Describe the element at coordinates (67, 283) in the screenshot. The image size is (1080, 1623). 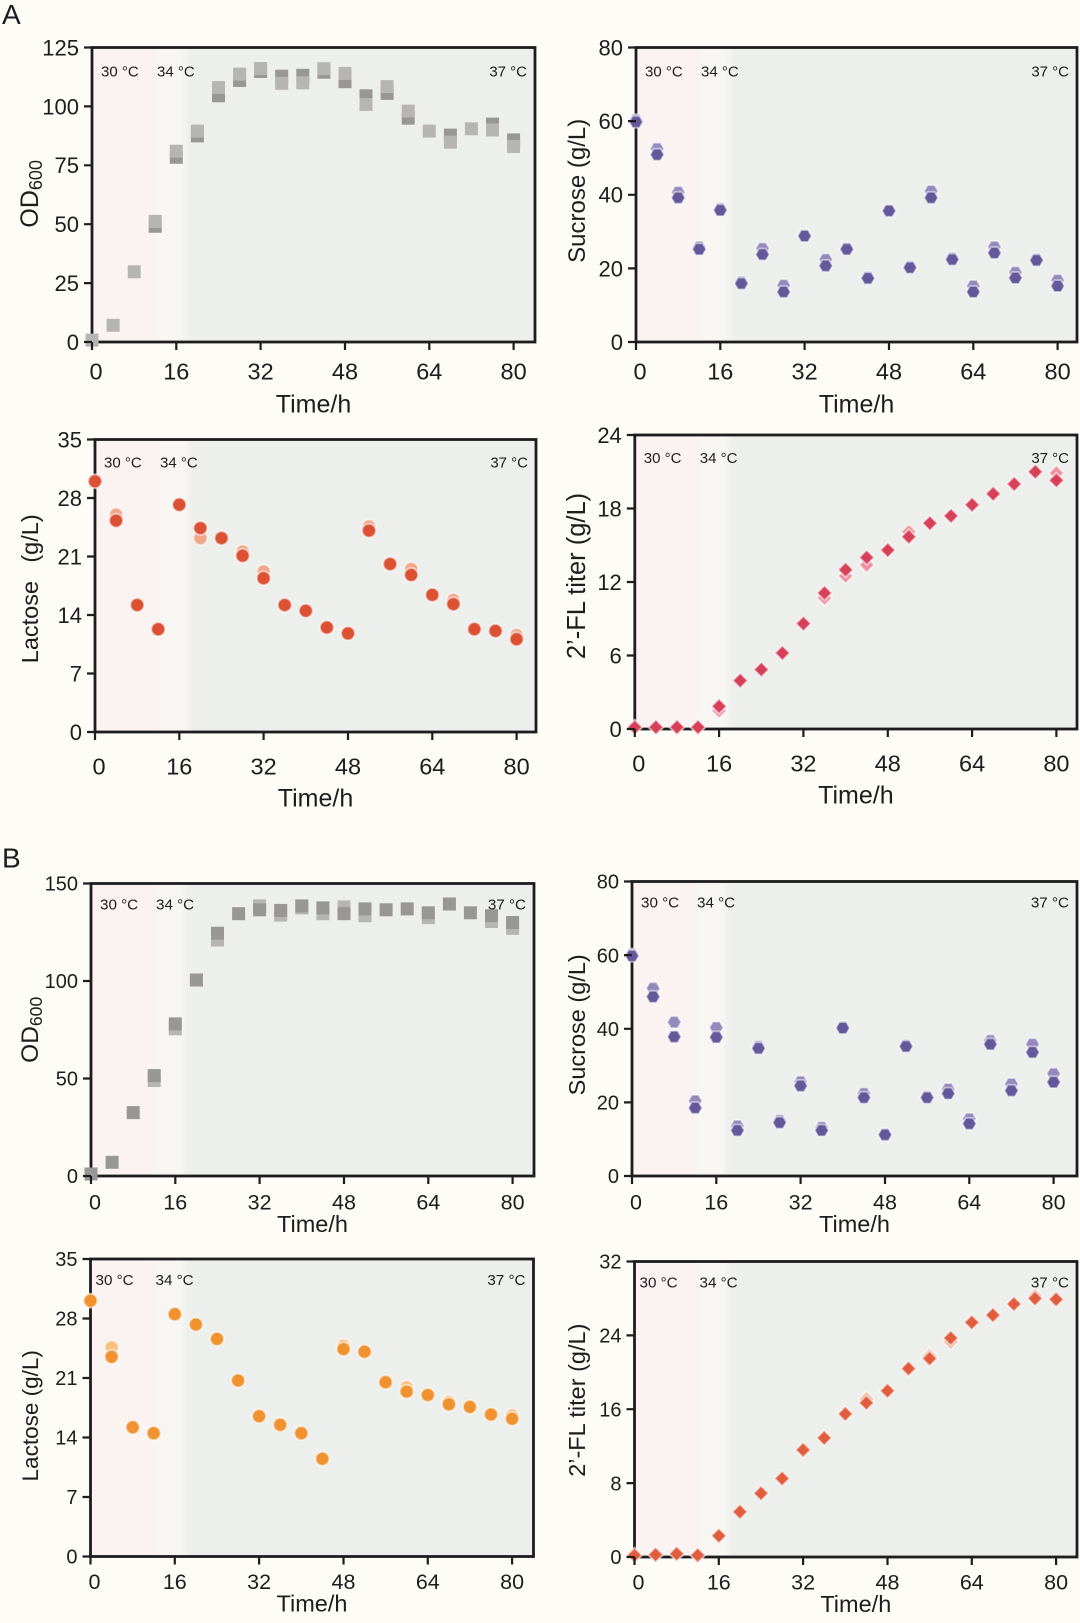
I see `svg-text: 25` at that location.